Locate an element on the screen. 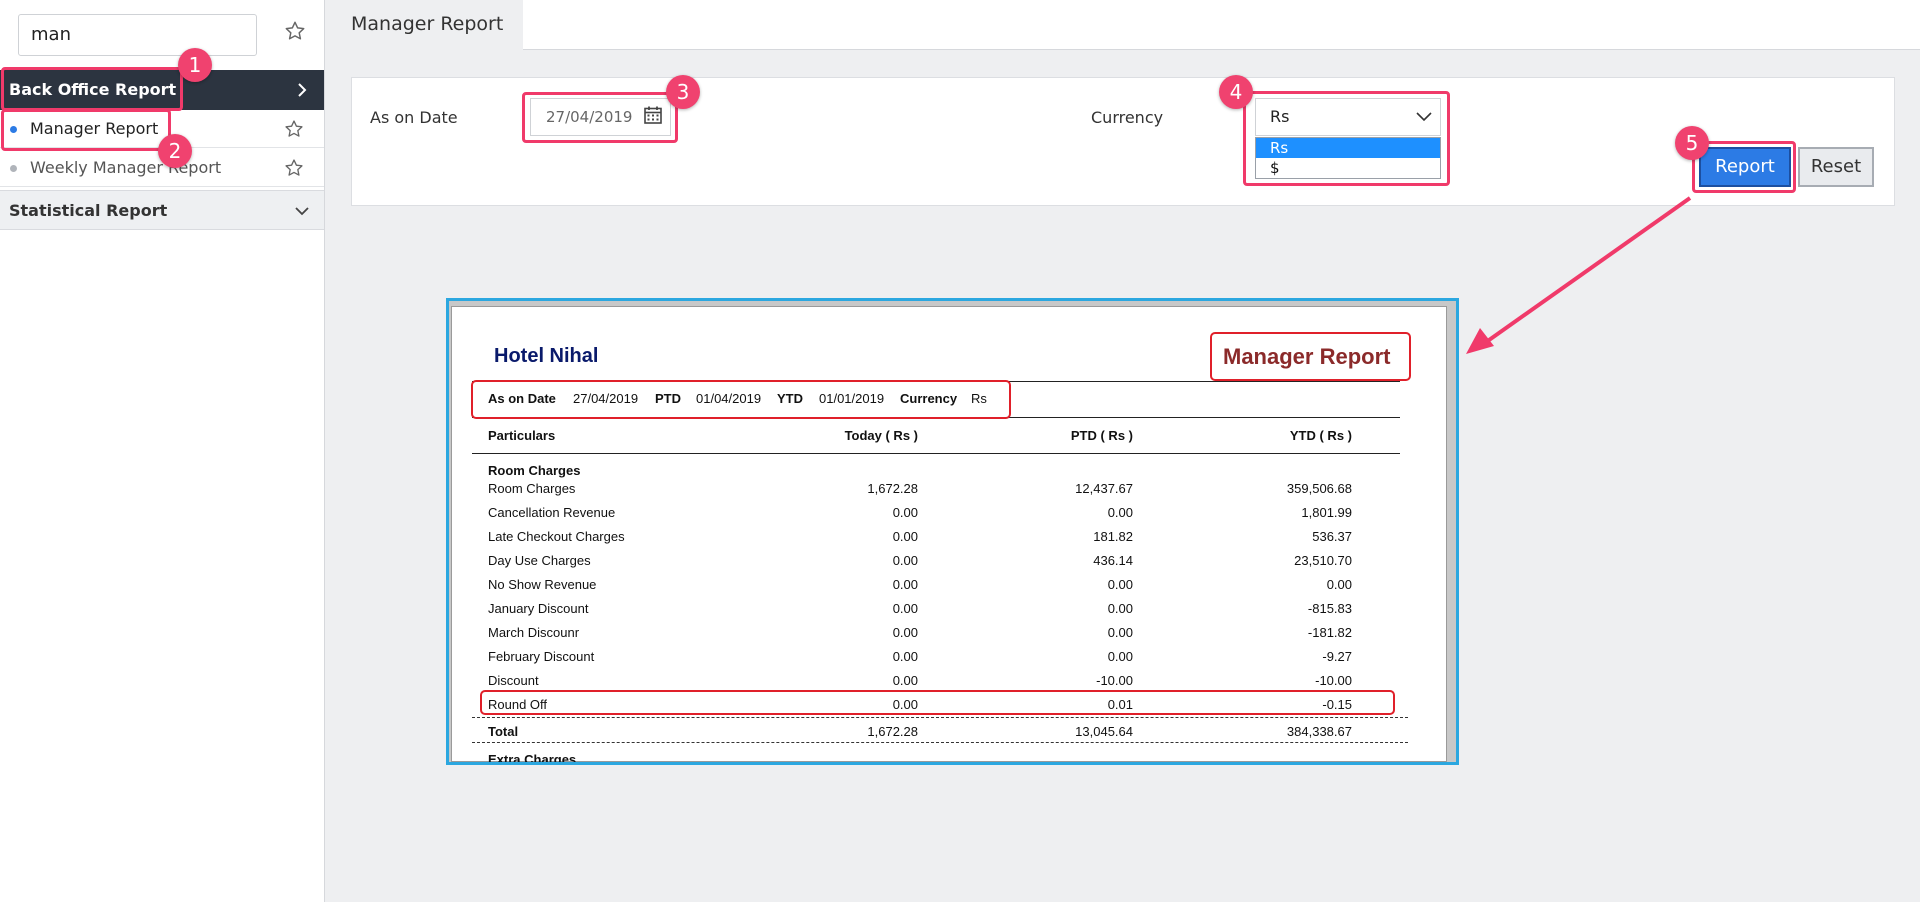 The height and width of the screenshot is (902, 1920). annotation-badge-3: 3 is located at coordinates (683, 92).